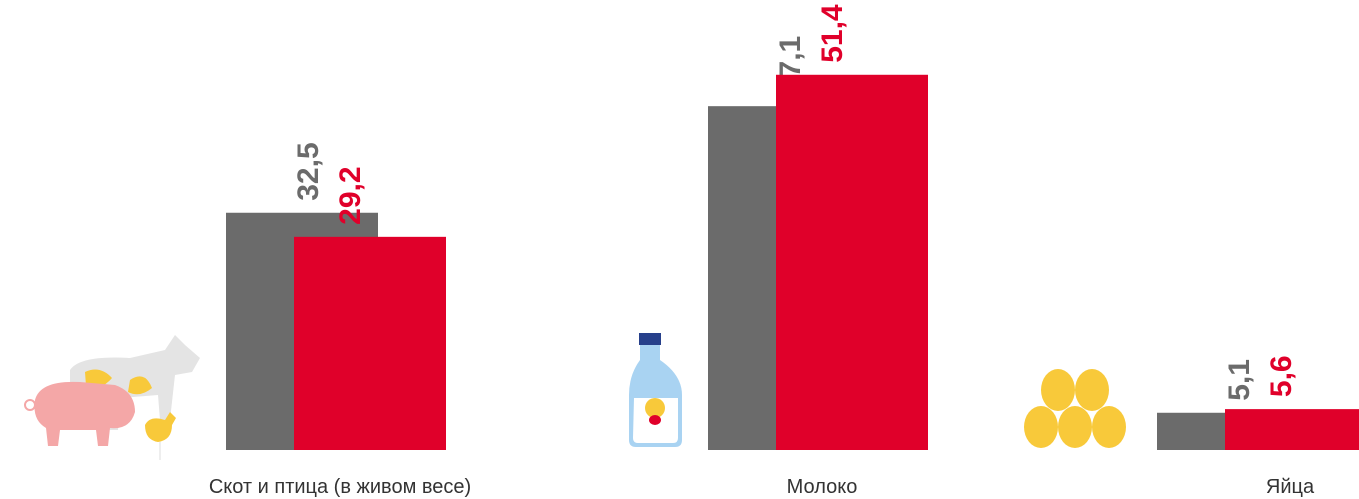 The image size is (1359, 499). Describe the element at coordinates (655, 390) in the screenshot. I see `milk-icon` at that location.